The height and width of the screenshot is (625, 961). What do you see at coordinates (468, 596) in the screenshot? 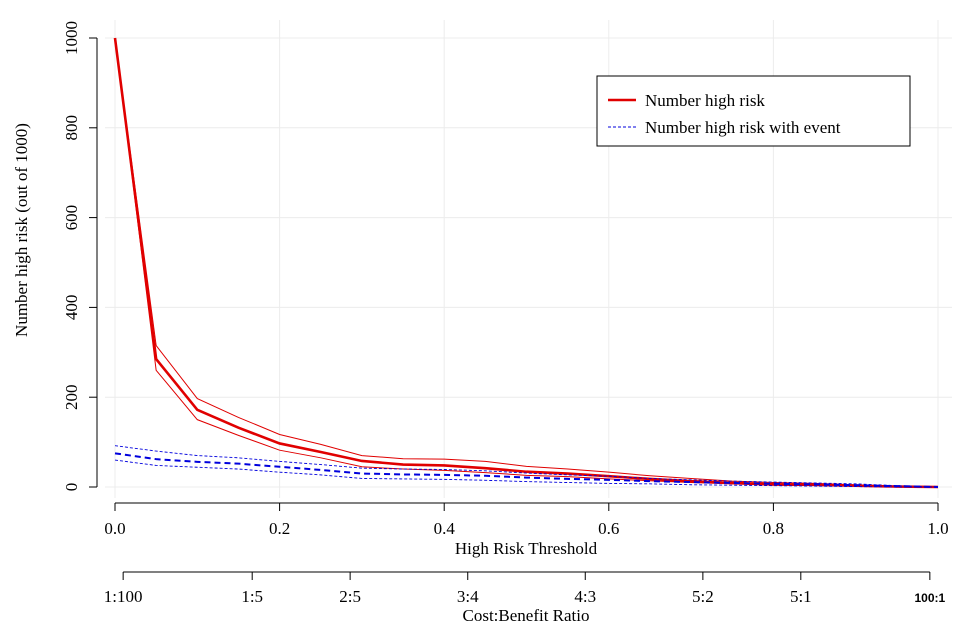
I see `cost-benefit-tick-label: 3:4` at bounding box center [468, 596].